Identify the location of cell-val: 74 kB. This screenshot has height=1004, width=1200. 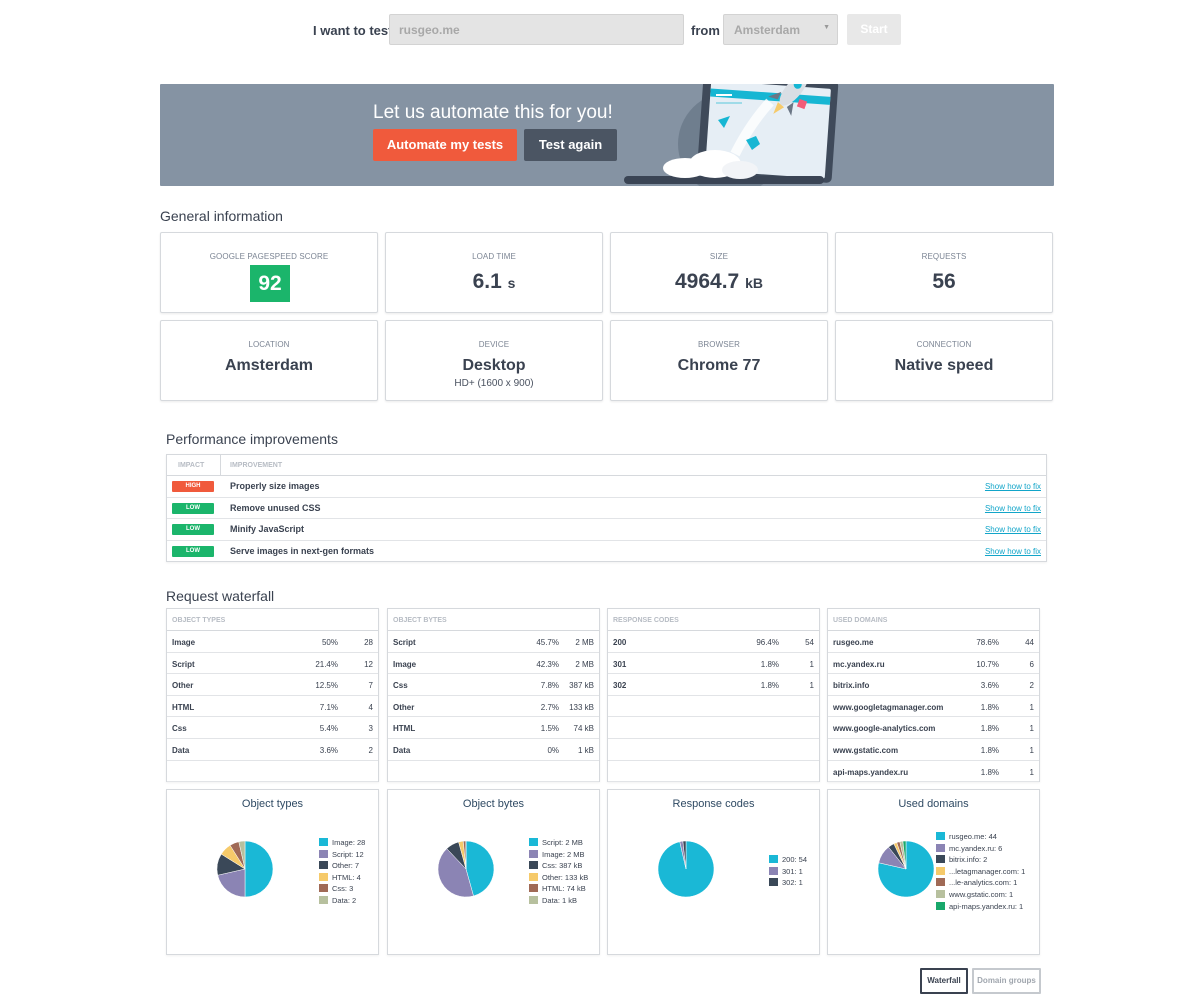
(583, 729).